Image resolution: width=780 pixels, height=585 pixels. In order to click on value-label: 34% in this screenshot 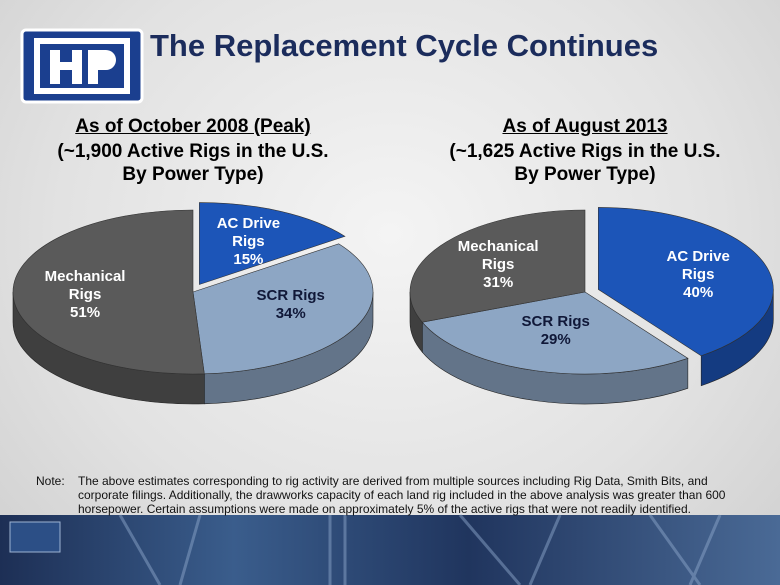, I will do `click(290, 313)`.